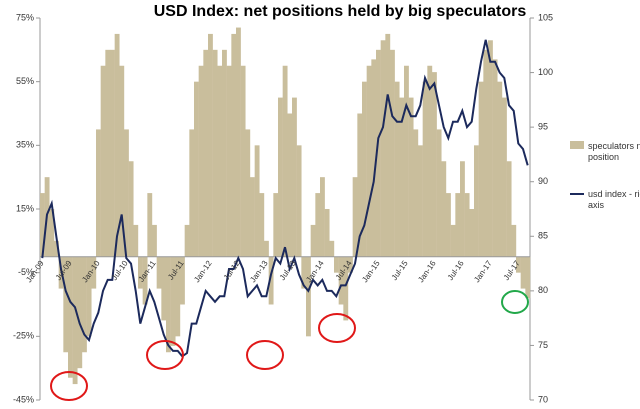 The height and width of the screenshot is (409, 640). What do you see at coordinates (259, 272) in the screenshot?
I see `x-tick-label: Jan-13` at bounding box center [259, 272].